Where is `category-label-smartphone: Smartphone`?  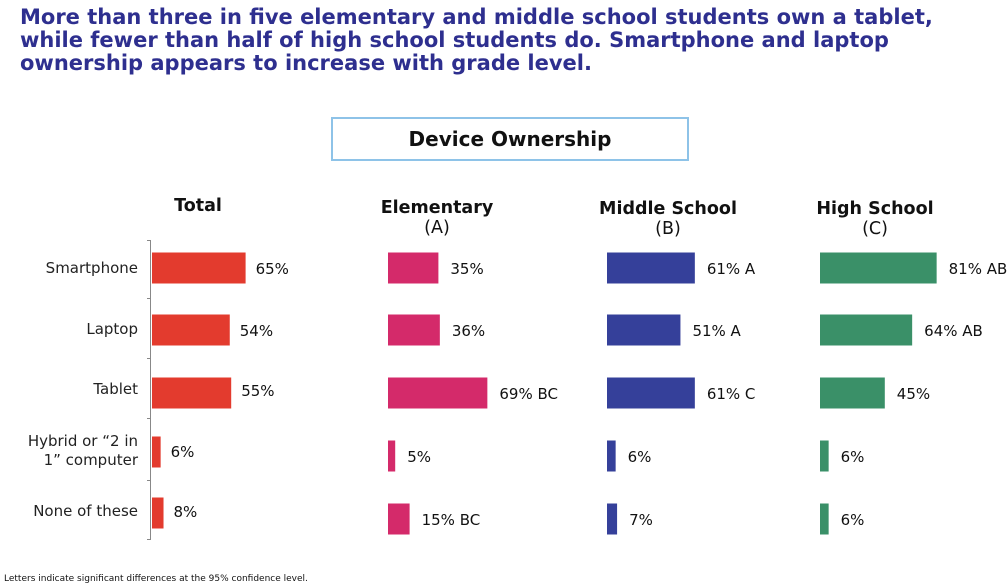
category-label-smartphone: Smartphone is located at coordinates (69, 268).